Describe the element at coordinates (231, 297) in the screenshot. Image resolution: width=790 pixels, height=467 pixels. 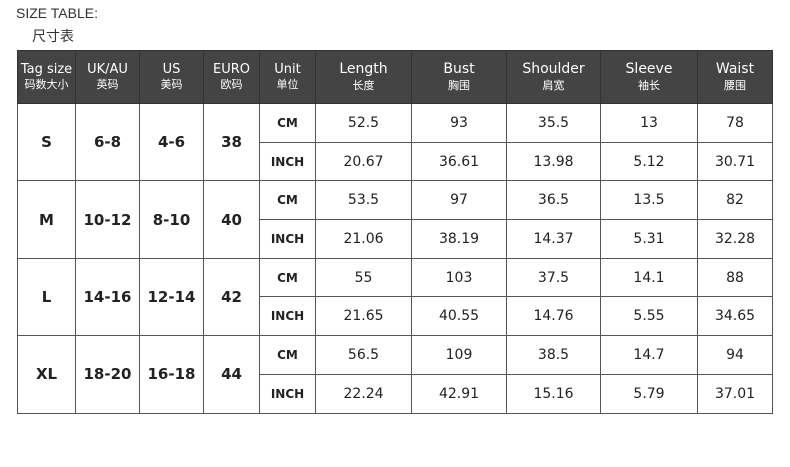
I see `euro-size-cell: 42` at that location.